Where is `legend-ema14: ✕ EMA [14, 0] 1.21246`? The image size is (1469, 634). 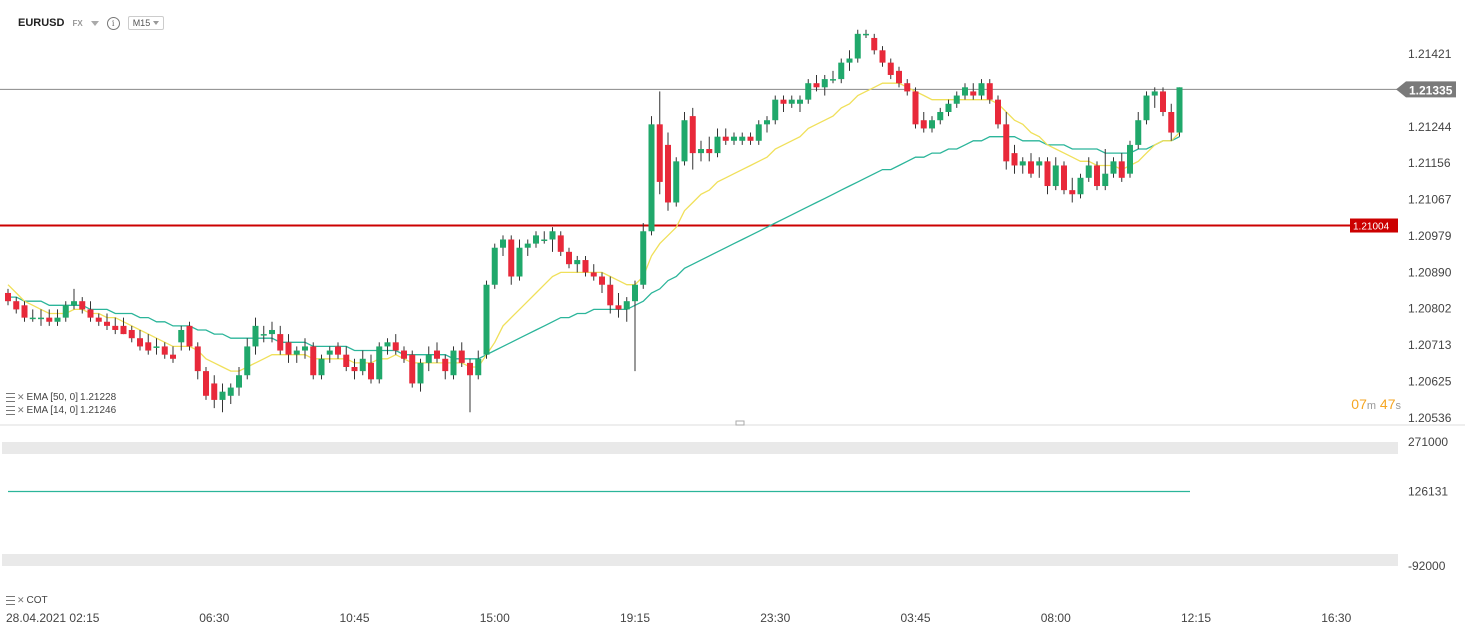 legend-ema14: ✕ EMA [14, 0] 1.21246 is located at coordinates (61, 410).